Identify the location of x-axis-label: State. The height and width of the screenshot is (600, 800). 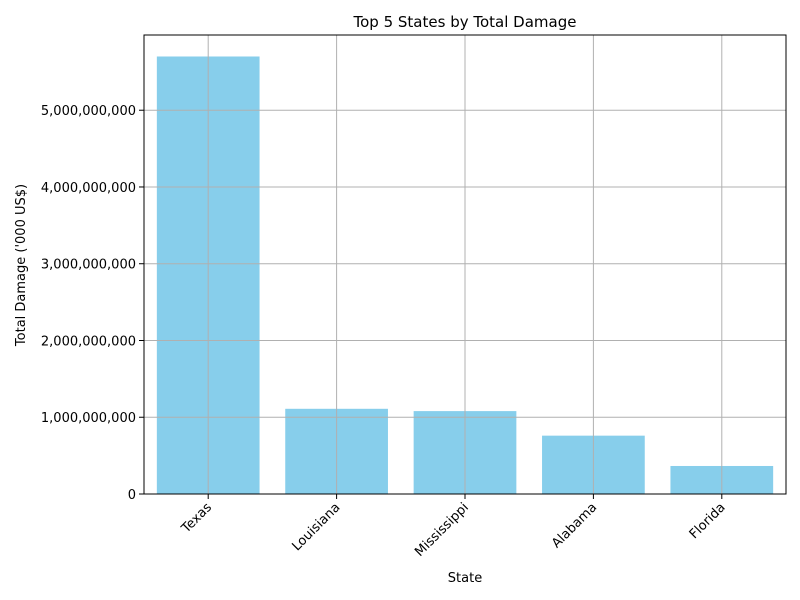
(465, 578).